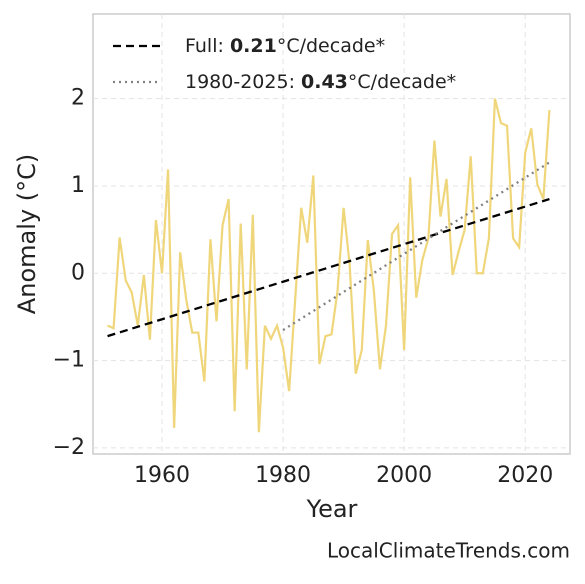 This screenshot has width=585, height=584. What do you see at coordinates (448, 551) in the screenshot?
I see `credit: LocalClimateTrends.com` at bounding box center [448, 551].